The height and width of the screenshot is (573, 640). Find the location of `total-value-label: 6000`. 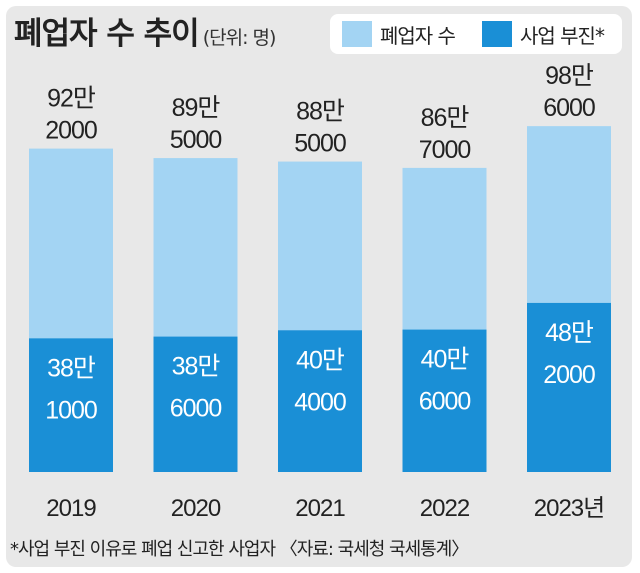

total-value-label: 6000 is located at coordinates (569, 108).